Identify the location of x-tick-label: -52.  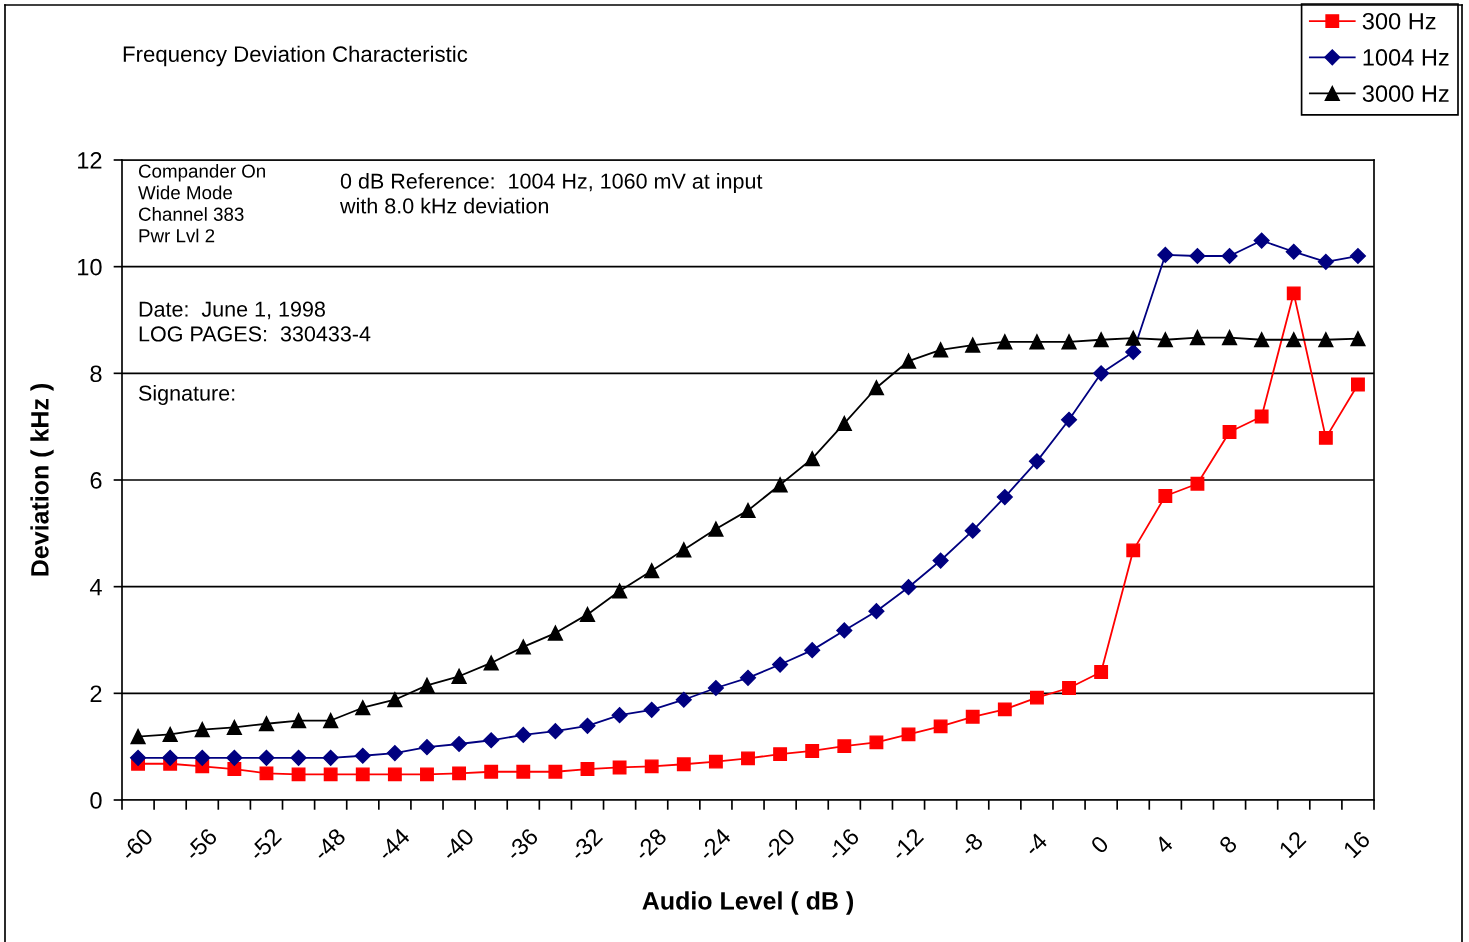
(265, 844).